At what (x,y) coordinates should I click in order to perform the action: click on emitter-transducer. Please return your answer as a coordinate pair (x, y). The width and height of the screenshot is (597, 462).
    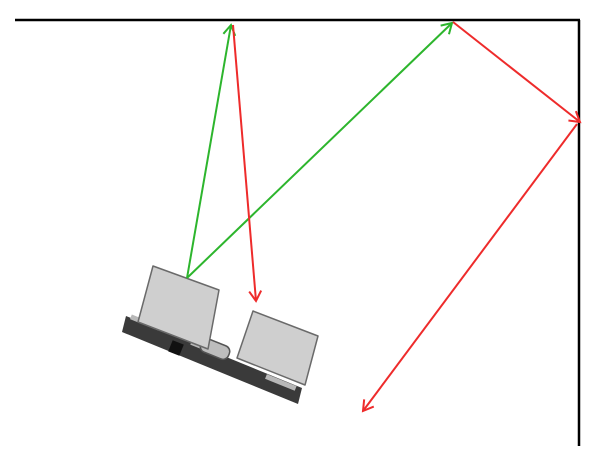
    Looking at the image, I should click on (178, 307).